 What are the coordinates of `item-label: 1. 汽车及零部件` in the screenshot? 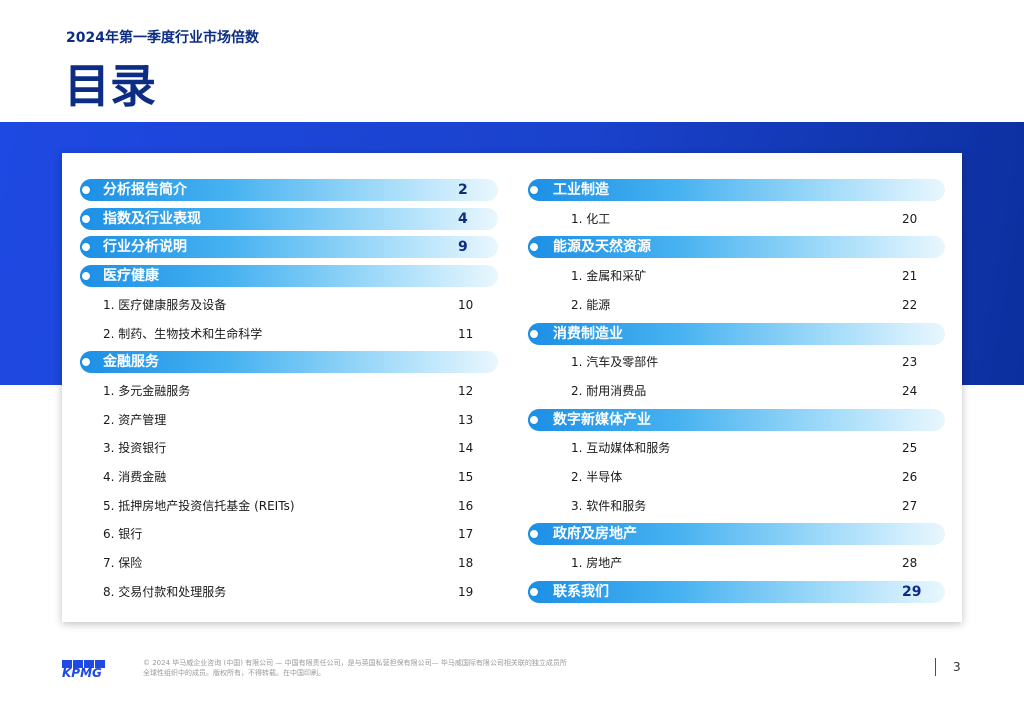 It's located at (615, 362).